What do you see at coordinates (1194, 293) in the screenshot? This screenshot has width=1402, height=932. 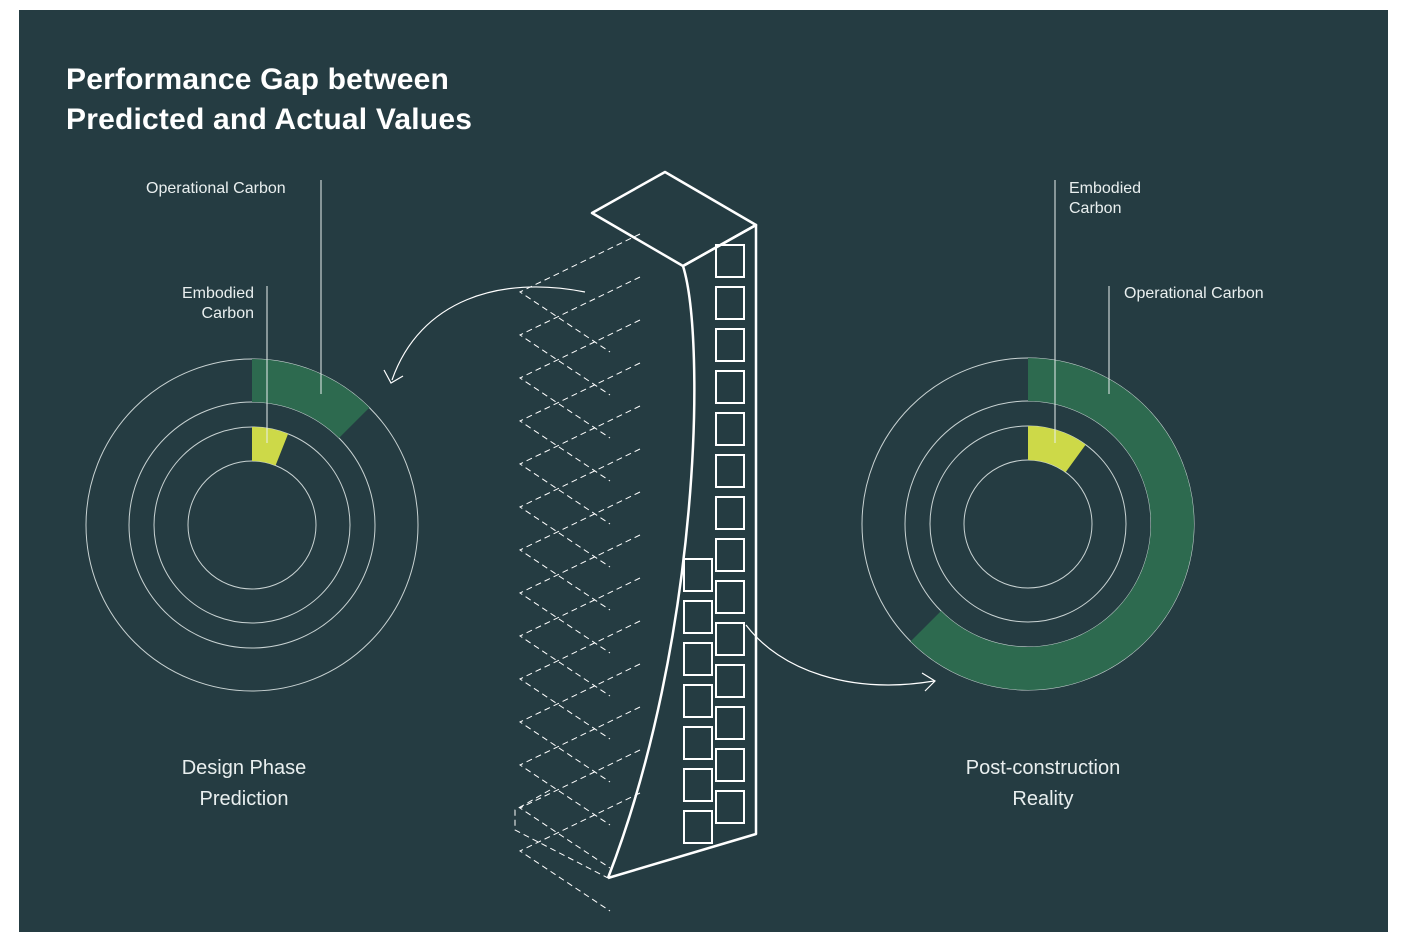 I see `reality-operational-label: Operational Carbon` at bounding box center [1194, 293].